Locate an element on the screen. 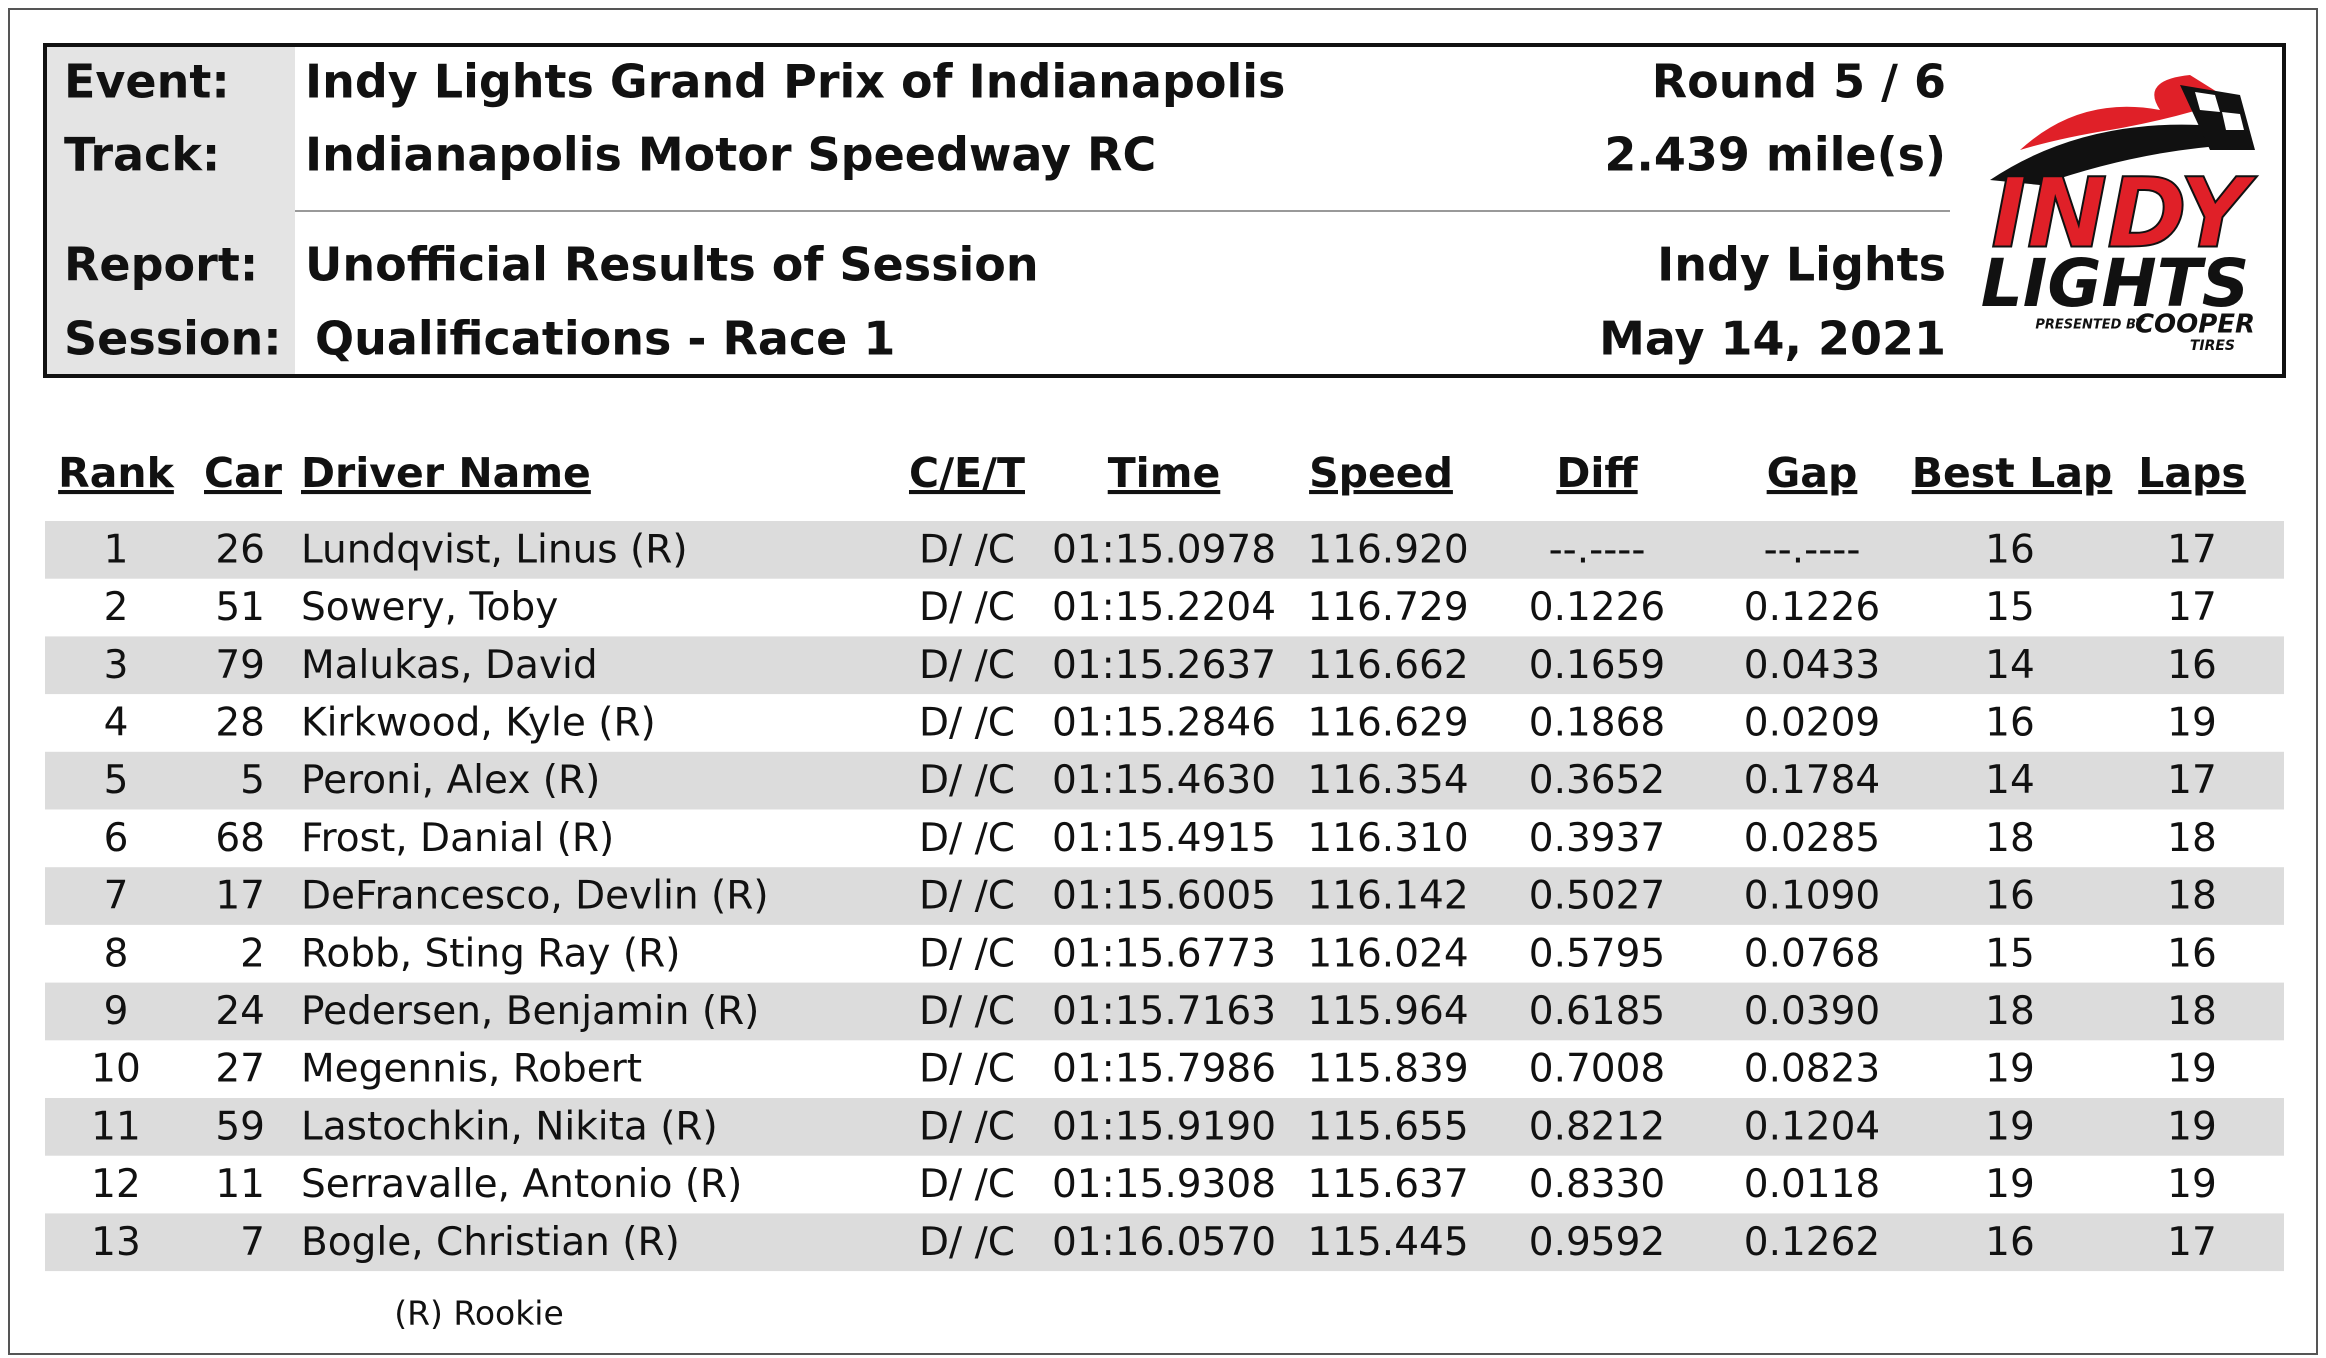 The height and width of the screenshot is (1358, 2326). table-cell: 01:15.2846 is located at coordinates (1164, 722).